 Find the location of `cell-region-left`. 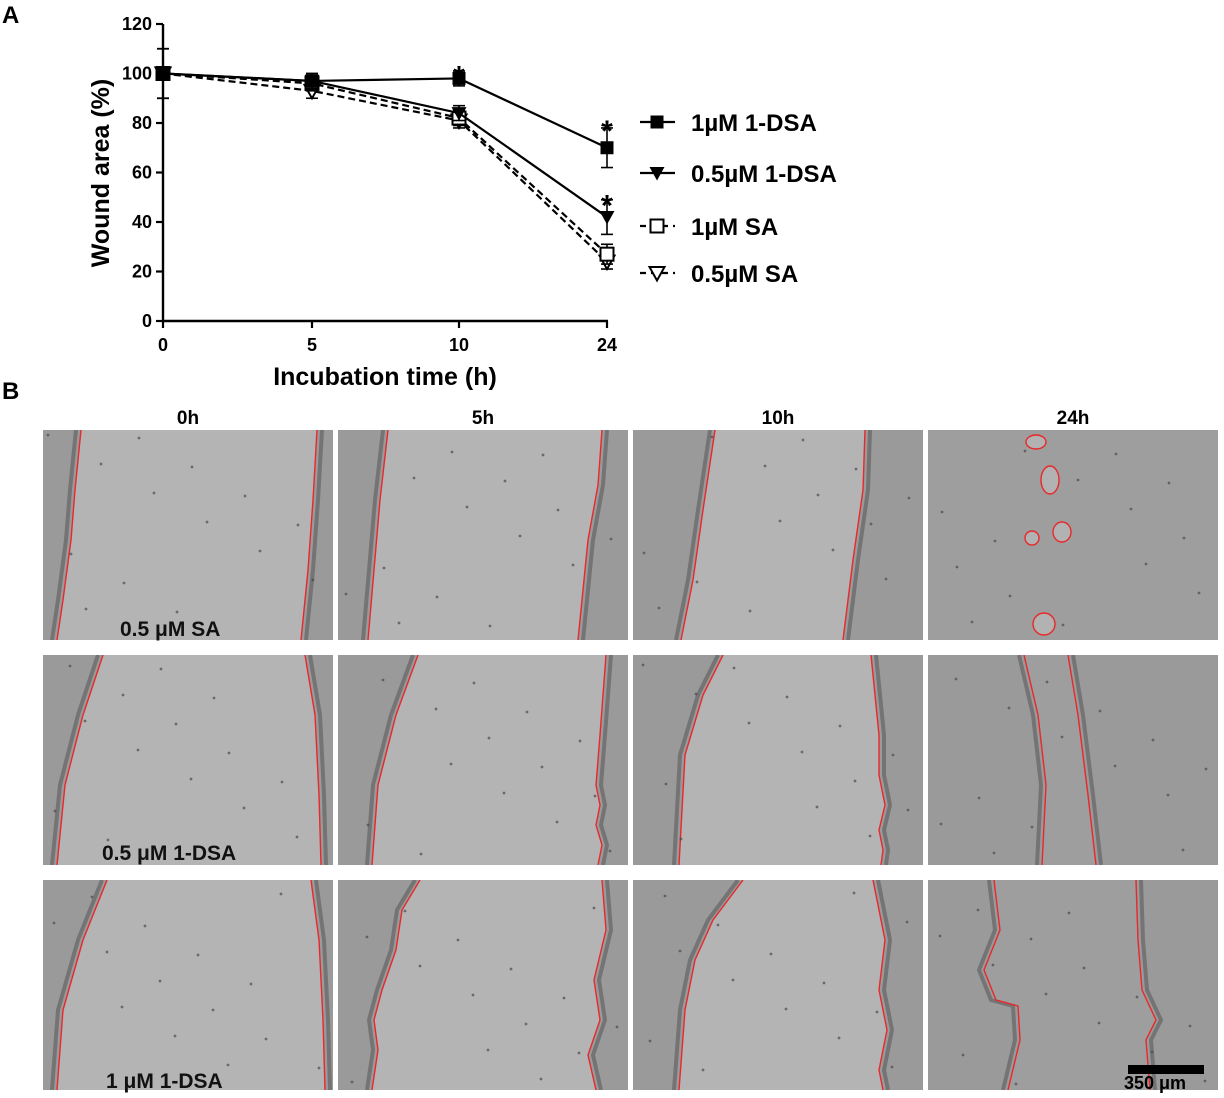

cell-region-left is located at coordinates (674, 535).